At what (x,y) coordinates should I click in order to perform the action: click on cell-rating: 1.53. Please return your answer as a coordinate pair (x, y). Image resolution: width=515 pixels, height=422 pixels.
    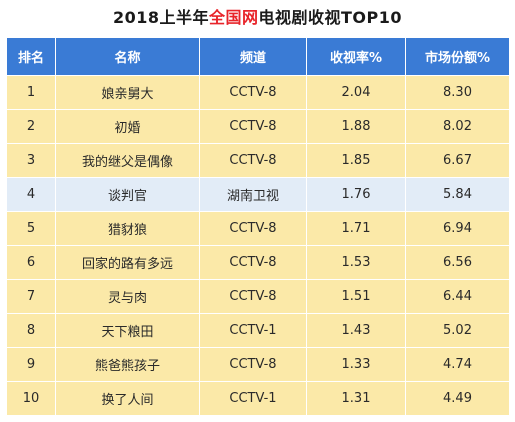
    Looking at the image, I should click on (356, 262).